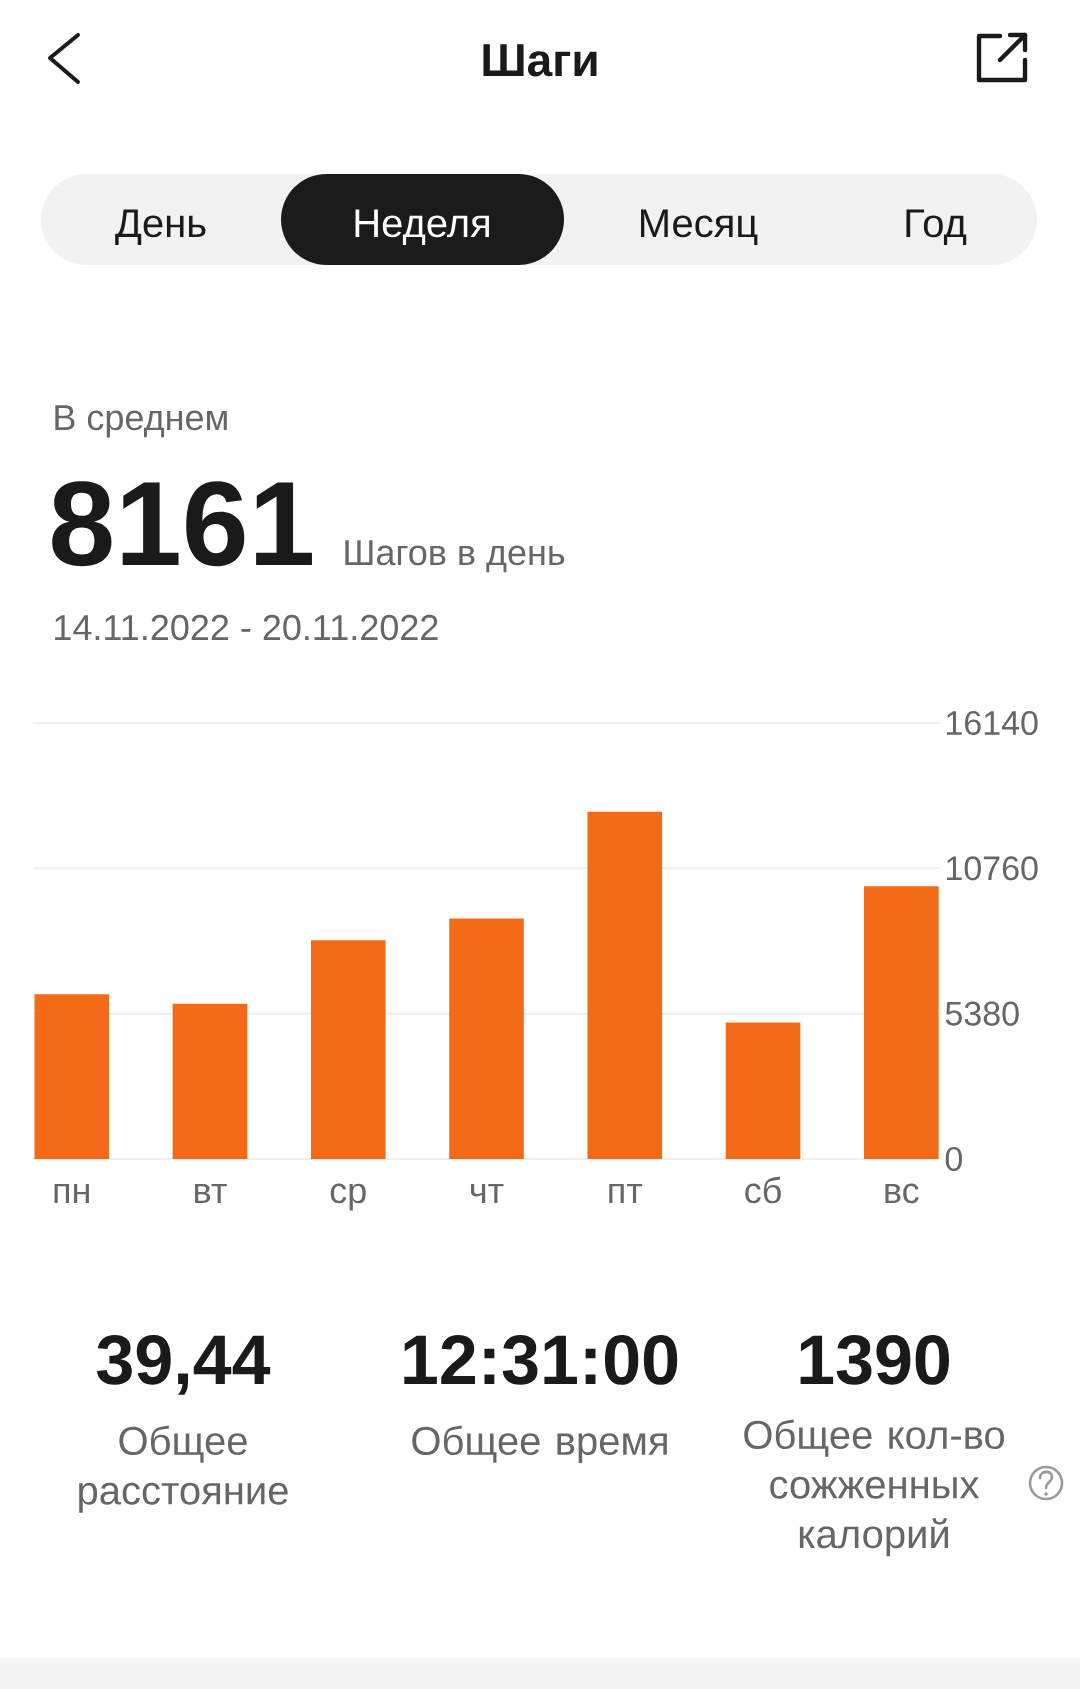 The image size is (1080, 1689). Describe the element at coordinates (954, 1159) in the screenshot. I see `y-tick-label: 0` at that location.